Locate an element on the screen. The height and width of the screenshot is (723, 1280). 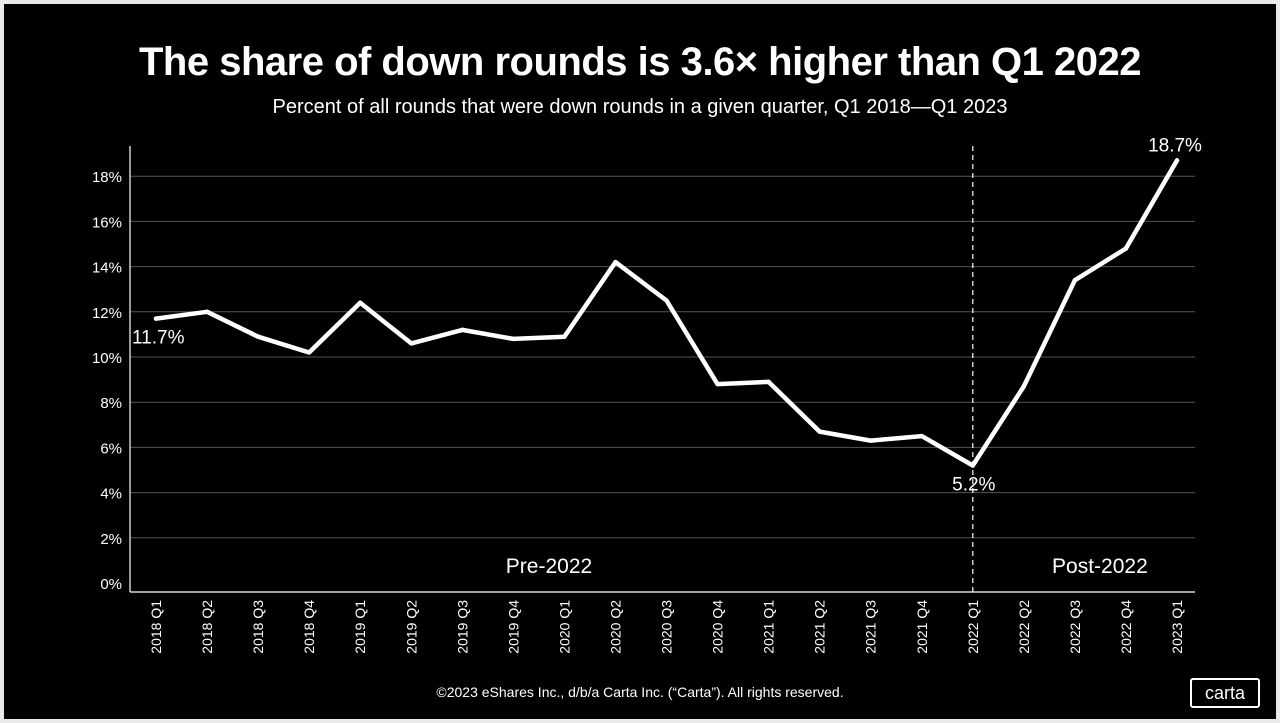
carta-logo: carta is located at coordinates (1225, 693).